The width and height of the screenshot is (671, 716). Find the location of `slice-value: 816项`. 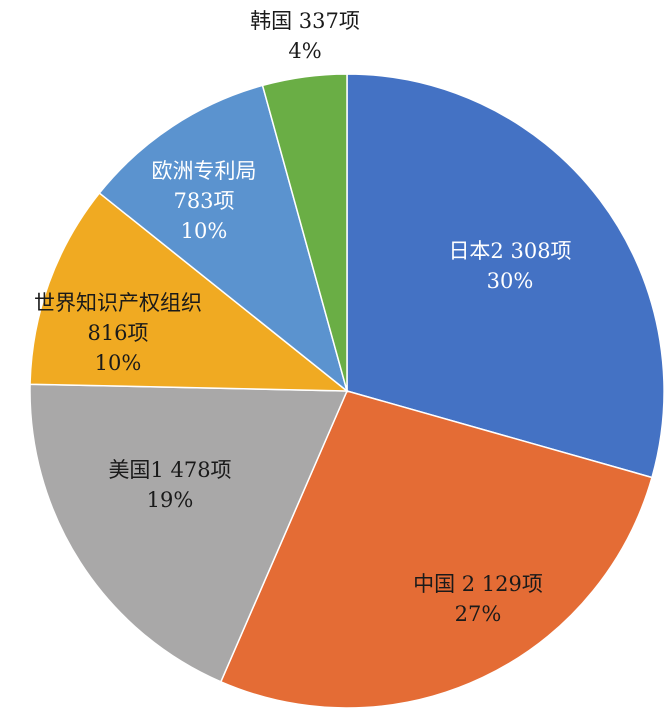

slice-value: 816项 is located at coordinates (117, 333).